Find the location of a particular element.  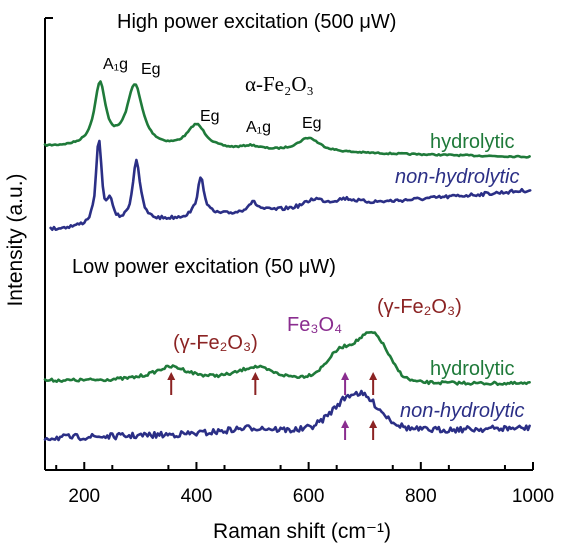

series-line-low-non-hydrolytic is located at coordinates (287, 415).